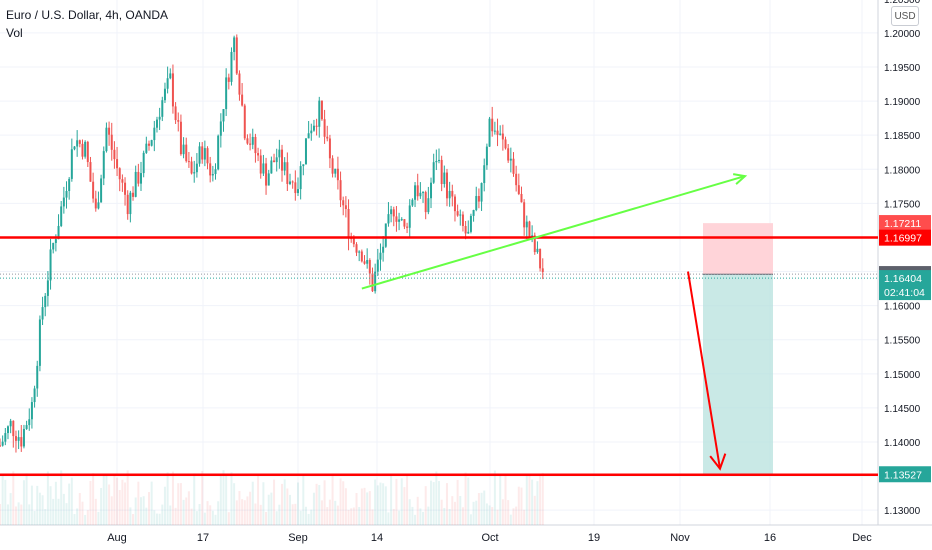  Describe the element at coordinates (740, 179) in the screenshot. I see `trend-line-arrowhead` at that location.